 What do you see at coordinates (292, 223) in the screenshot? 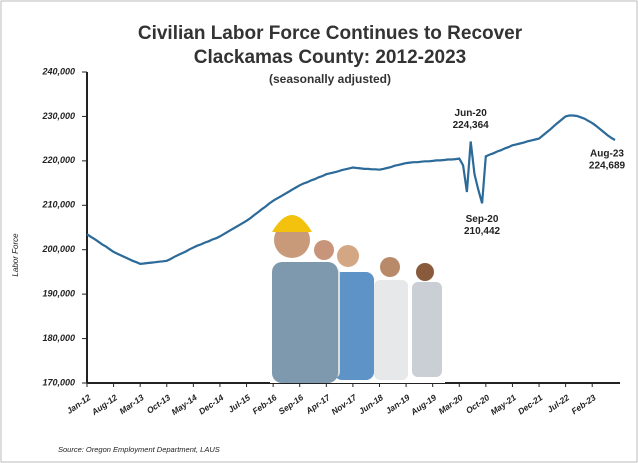
I see `hard-hat` at bounding box center [292, 223].